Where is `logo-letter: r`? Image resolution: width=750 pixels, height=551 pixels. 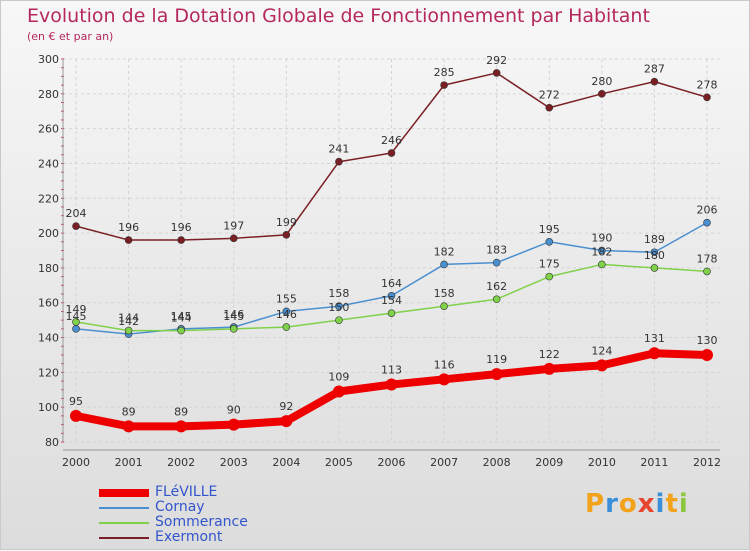
logo-letter: r is located at coordinates (612, 504).